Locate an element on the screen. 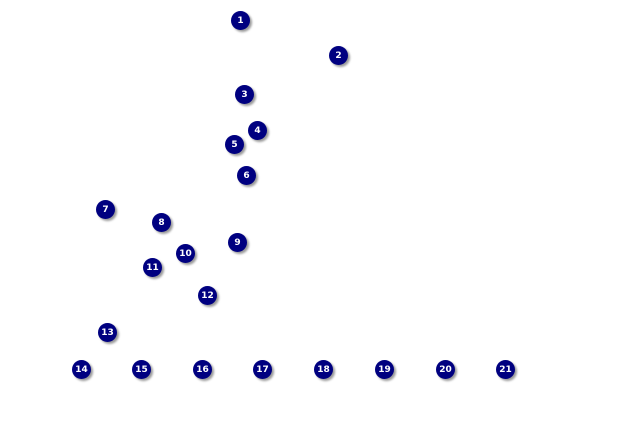 Image resolution: width=636 pixels, height=424 pixels. marker-18: 18 is located at coordinates (323, 369).